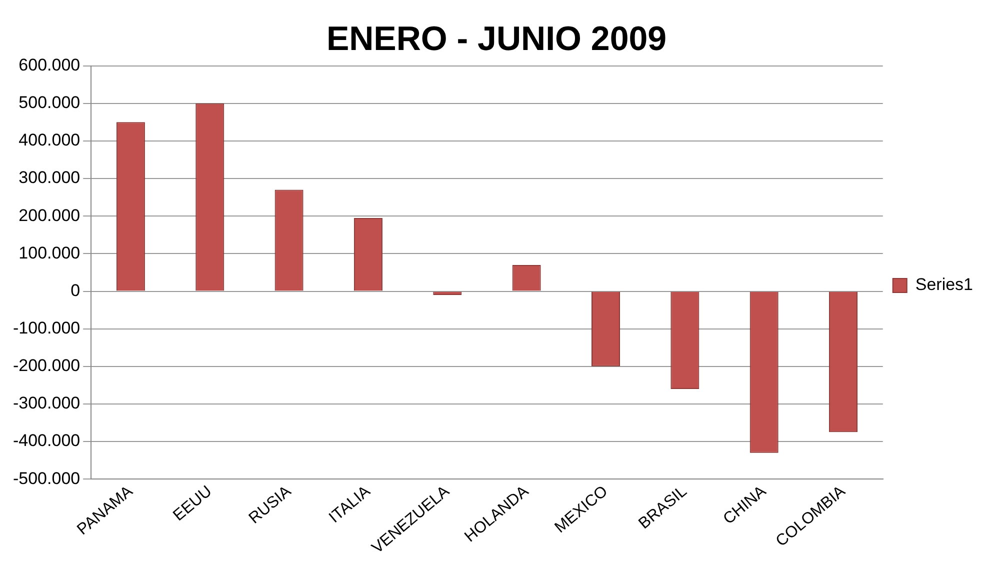  I want to click on chart-title: ENERO - JUNIO 2009, so click(496, 39).